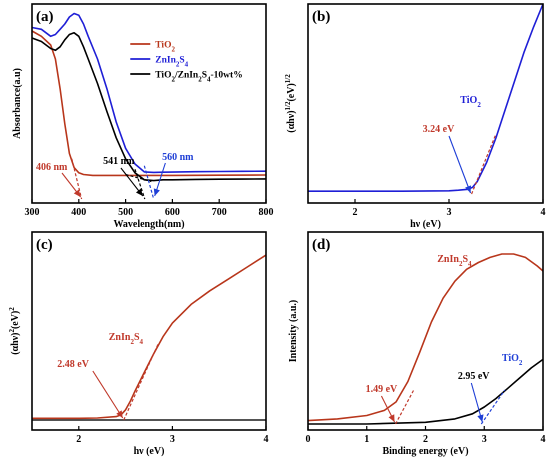  I want to click on legend-entry: ZnIn2S4, so click(171, 62).